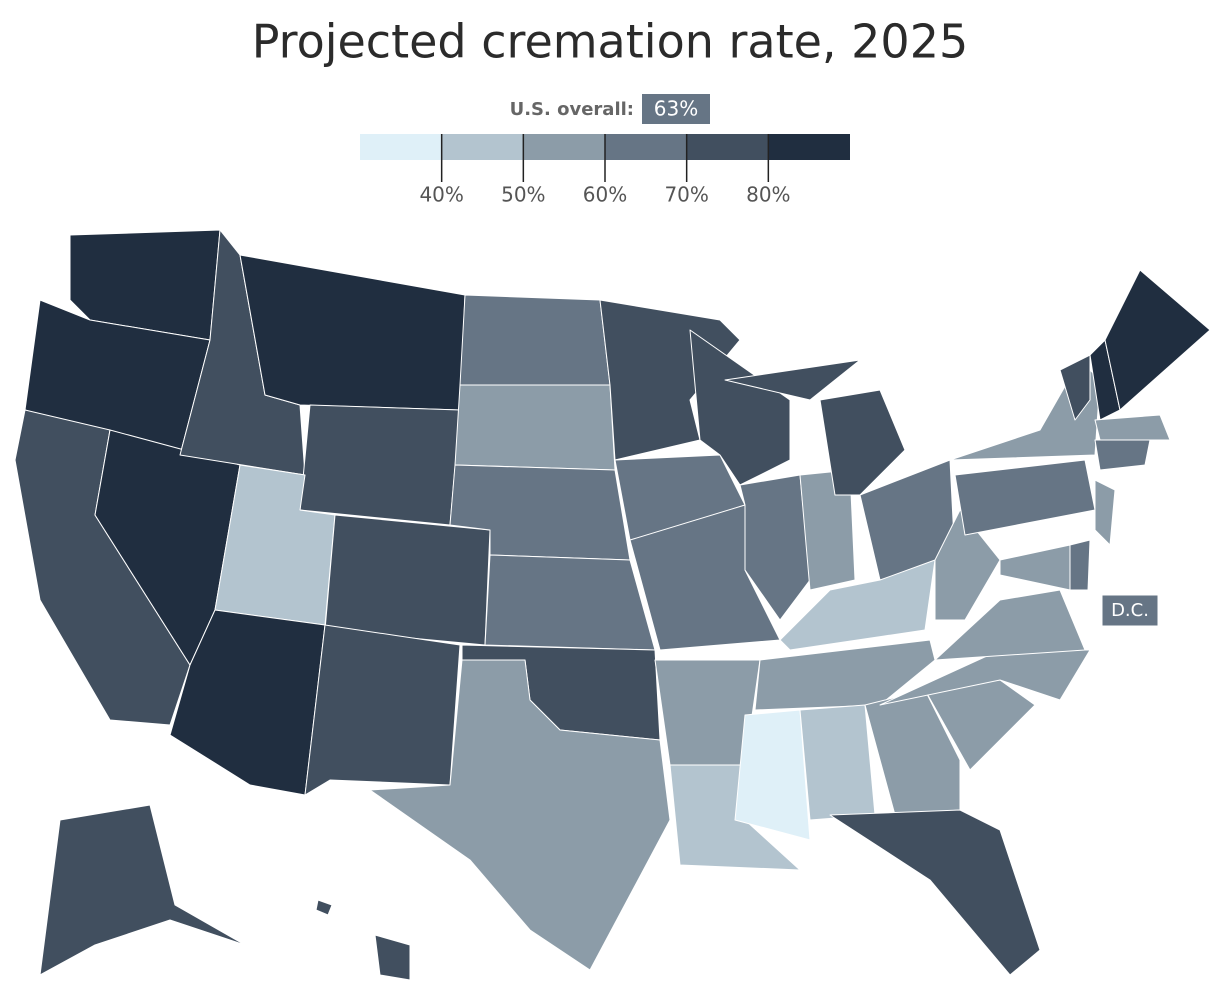  I want to click on legend-tick-label: 60%, so click(605, 195).